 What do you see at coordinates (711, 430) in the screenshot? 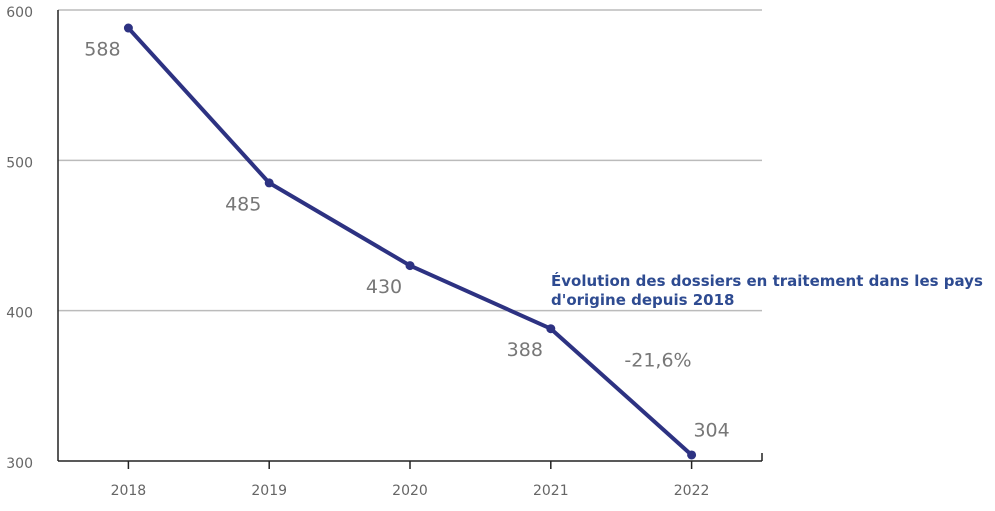
I see `data-label: 304` at bounding box center [711, 430].